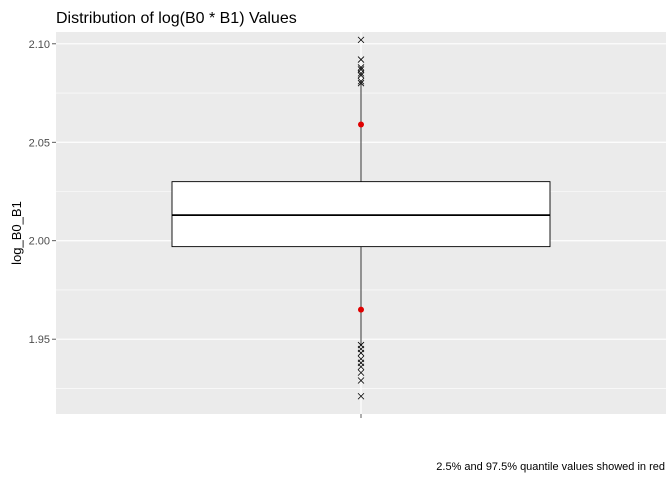  What do you see at coordinates (39, 242) in the screenshot?
I see `y-tick-label: 2.00` at bounding box center [39, 242].